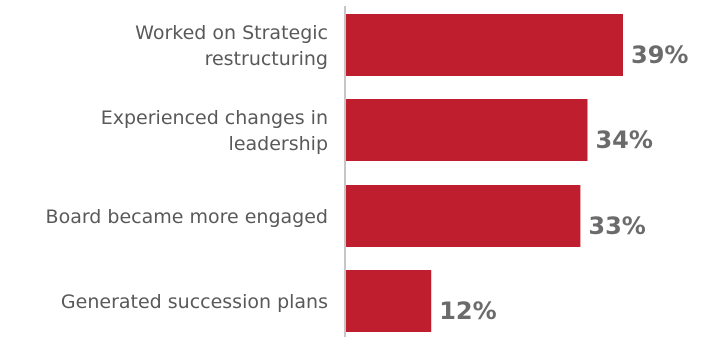 The height and width of the screenshot is (337, 706). I want to click on category-label-3-line-1: Board became more engaged, so click(187, 217).